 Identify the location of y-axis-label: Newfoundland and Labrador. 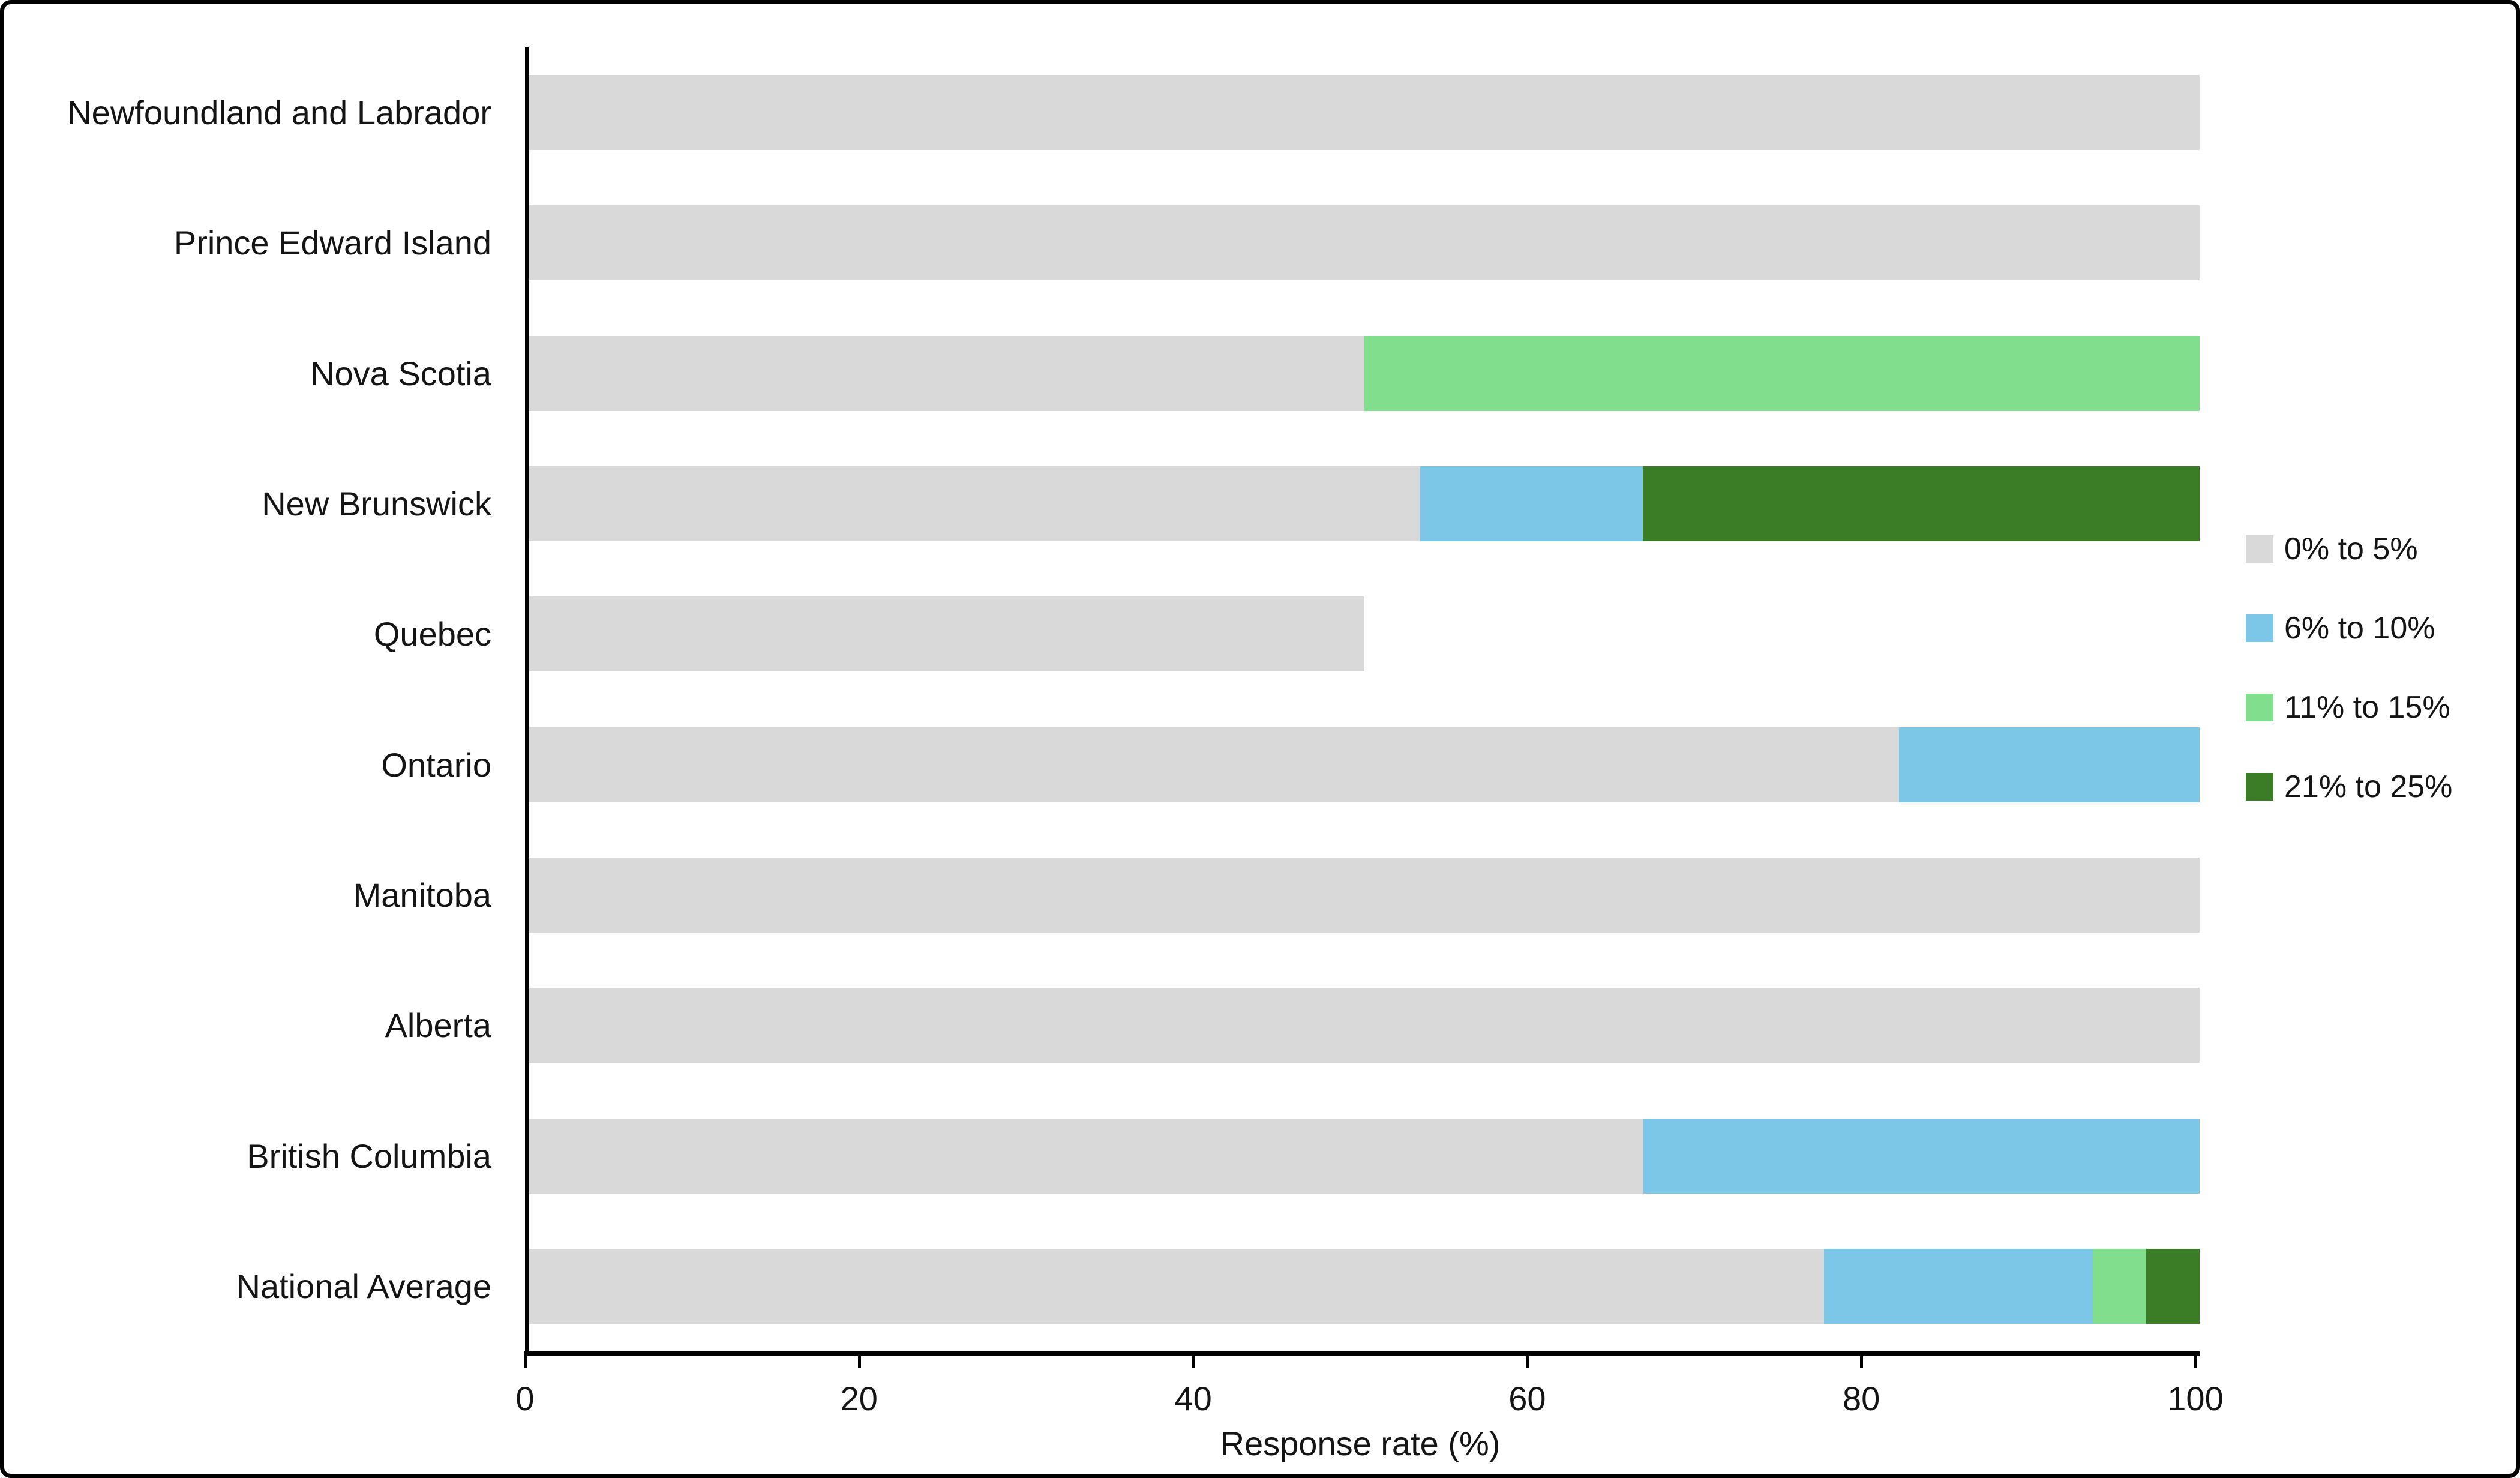
(279, 113).